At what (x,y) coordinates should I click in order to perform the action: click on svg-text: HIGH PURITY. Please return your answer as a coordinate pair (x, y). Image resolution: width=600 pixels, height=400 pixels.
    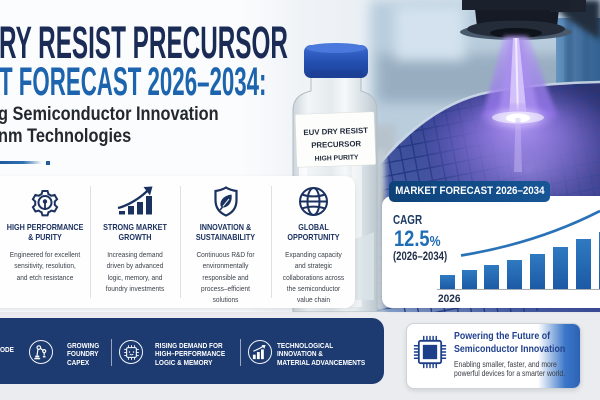
    Looking at the image, I should click on (337, 158).